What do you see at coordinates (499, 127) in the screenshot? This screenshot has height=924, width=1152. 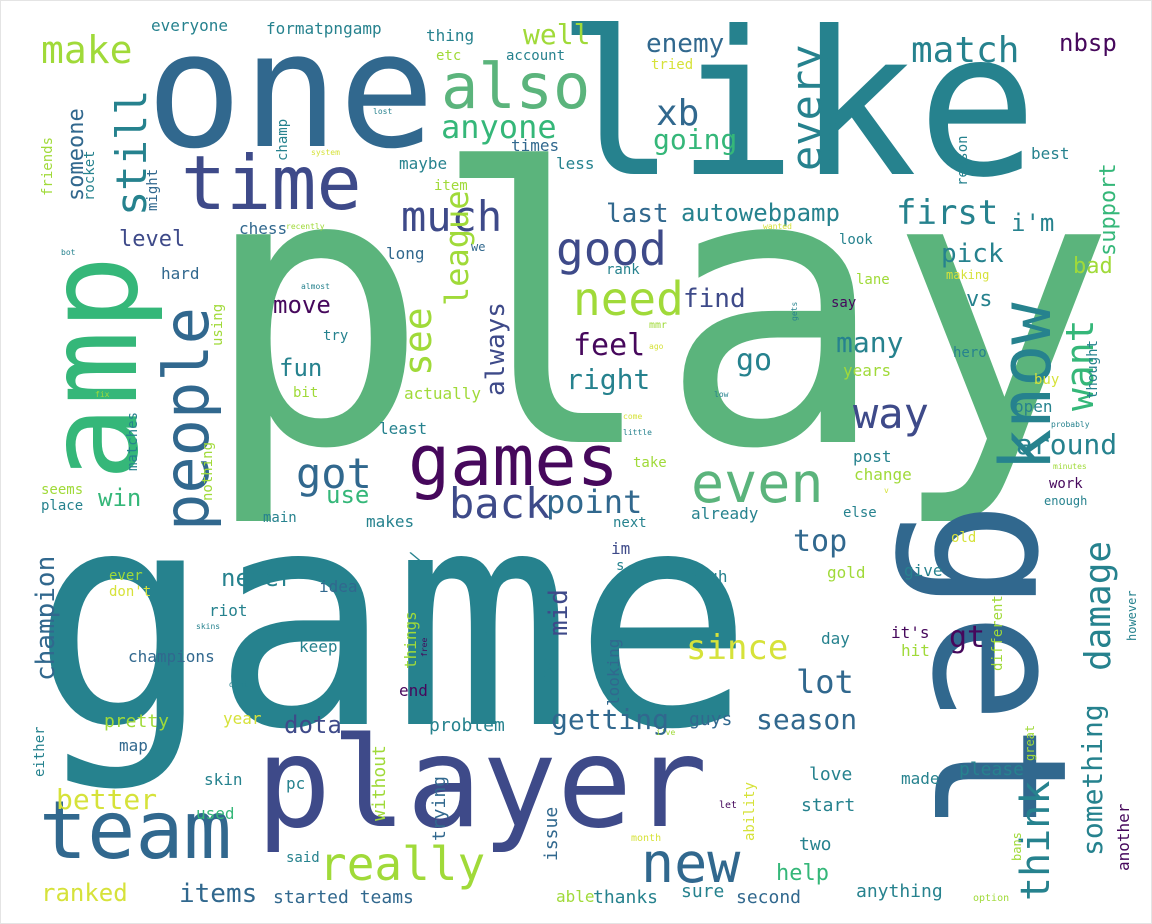 I see `word: anyone` at bounding box center [499, 127].